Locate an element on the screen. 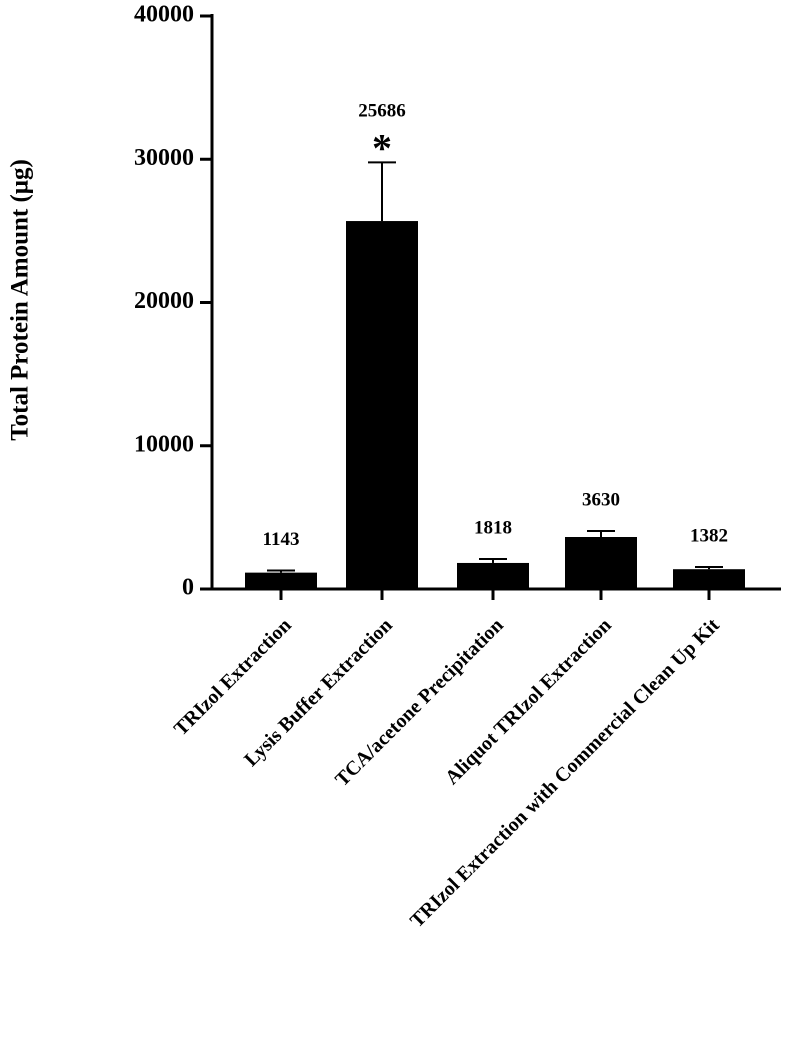  y-tick-label: 30000 is located at coordinates (164, 158).